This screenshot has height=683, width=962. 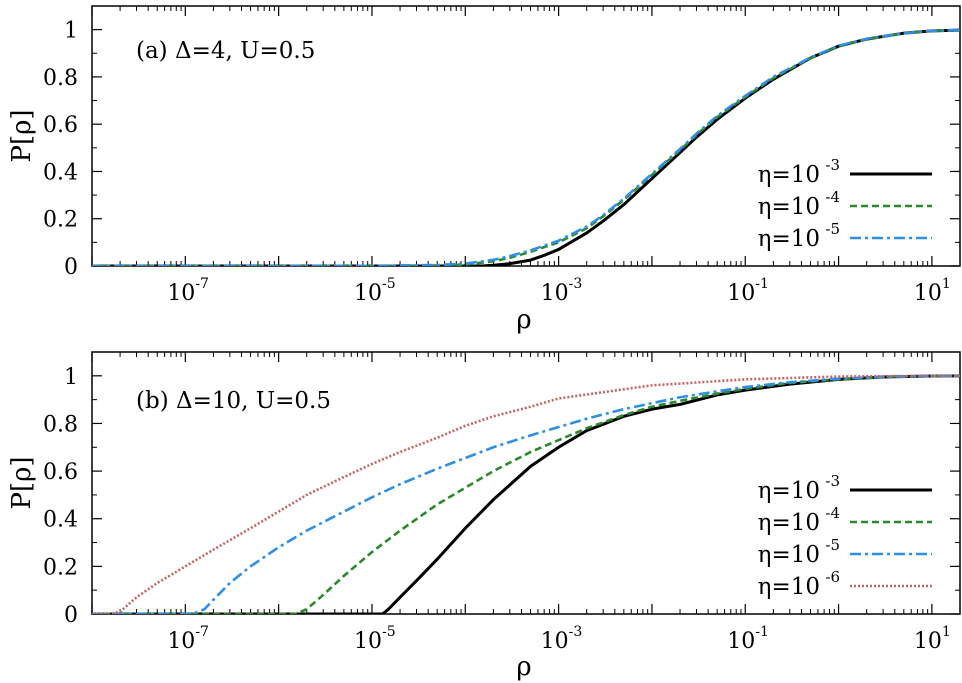 I want to click on legend-exponent: -6, so click(x=832, y=577).